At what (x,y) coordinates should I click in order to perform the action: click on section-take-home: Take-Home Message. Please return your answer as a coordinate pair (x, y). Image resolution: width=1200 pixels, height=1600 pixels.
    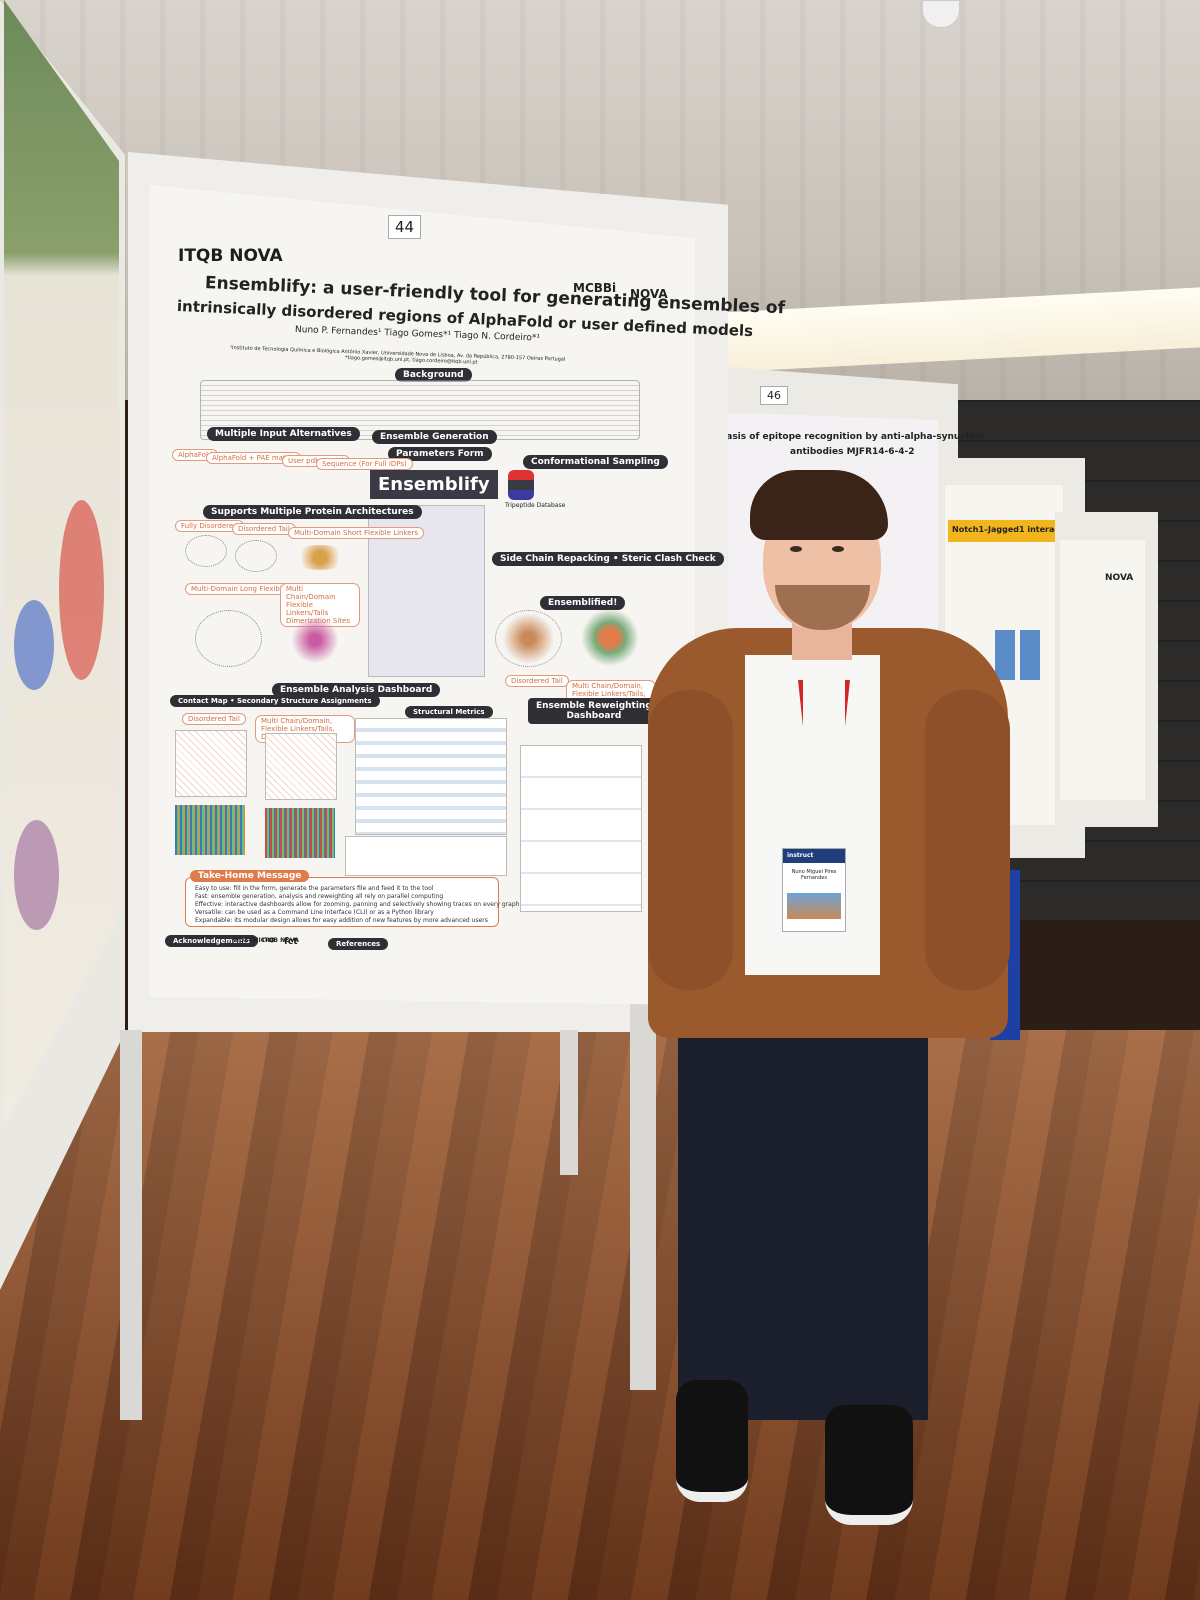
    Looking at the image, I should click on (250, 876).